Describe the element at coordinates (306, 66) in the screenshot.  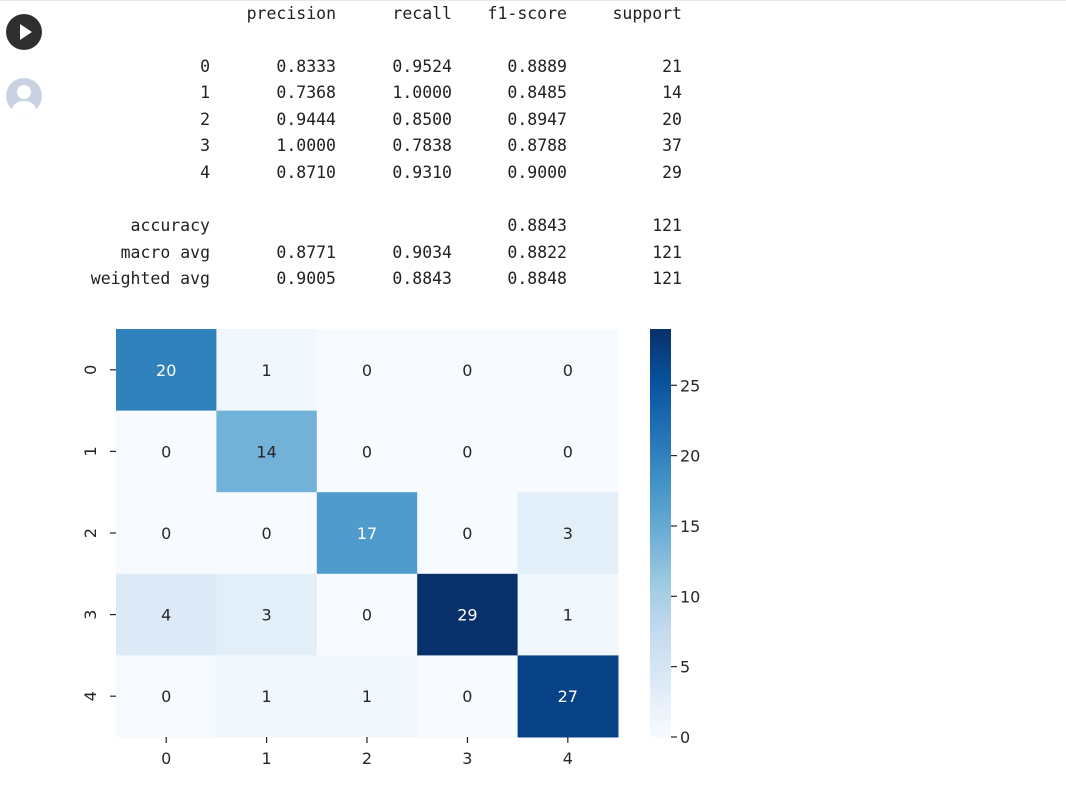
I see `row-precision: 0.8333` at that location.